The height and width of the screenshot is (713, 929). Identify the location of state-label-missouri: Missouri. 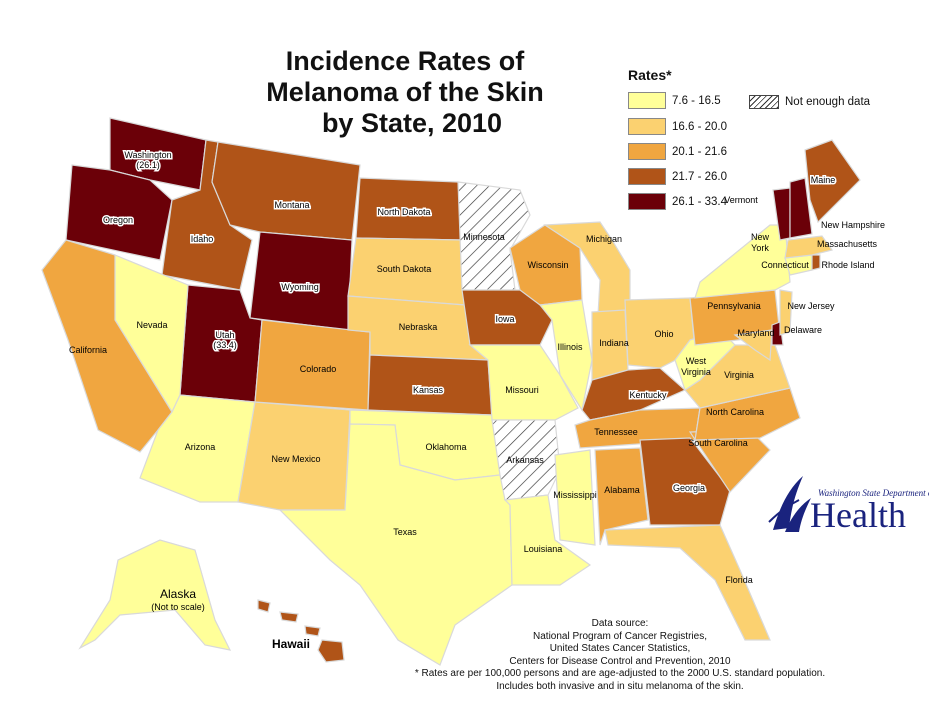
(522, 390).